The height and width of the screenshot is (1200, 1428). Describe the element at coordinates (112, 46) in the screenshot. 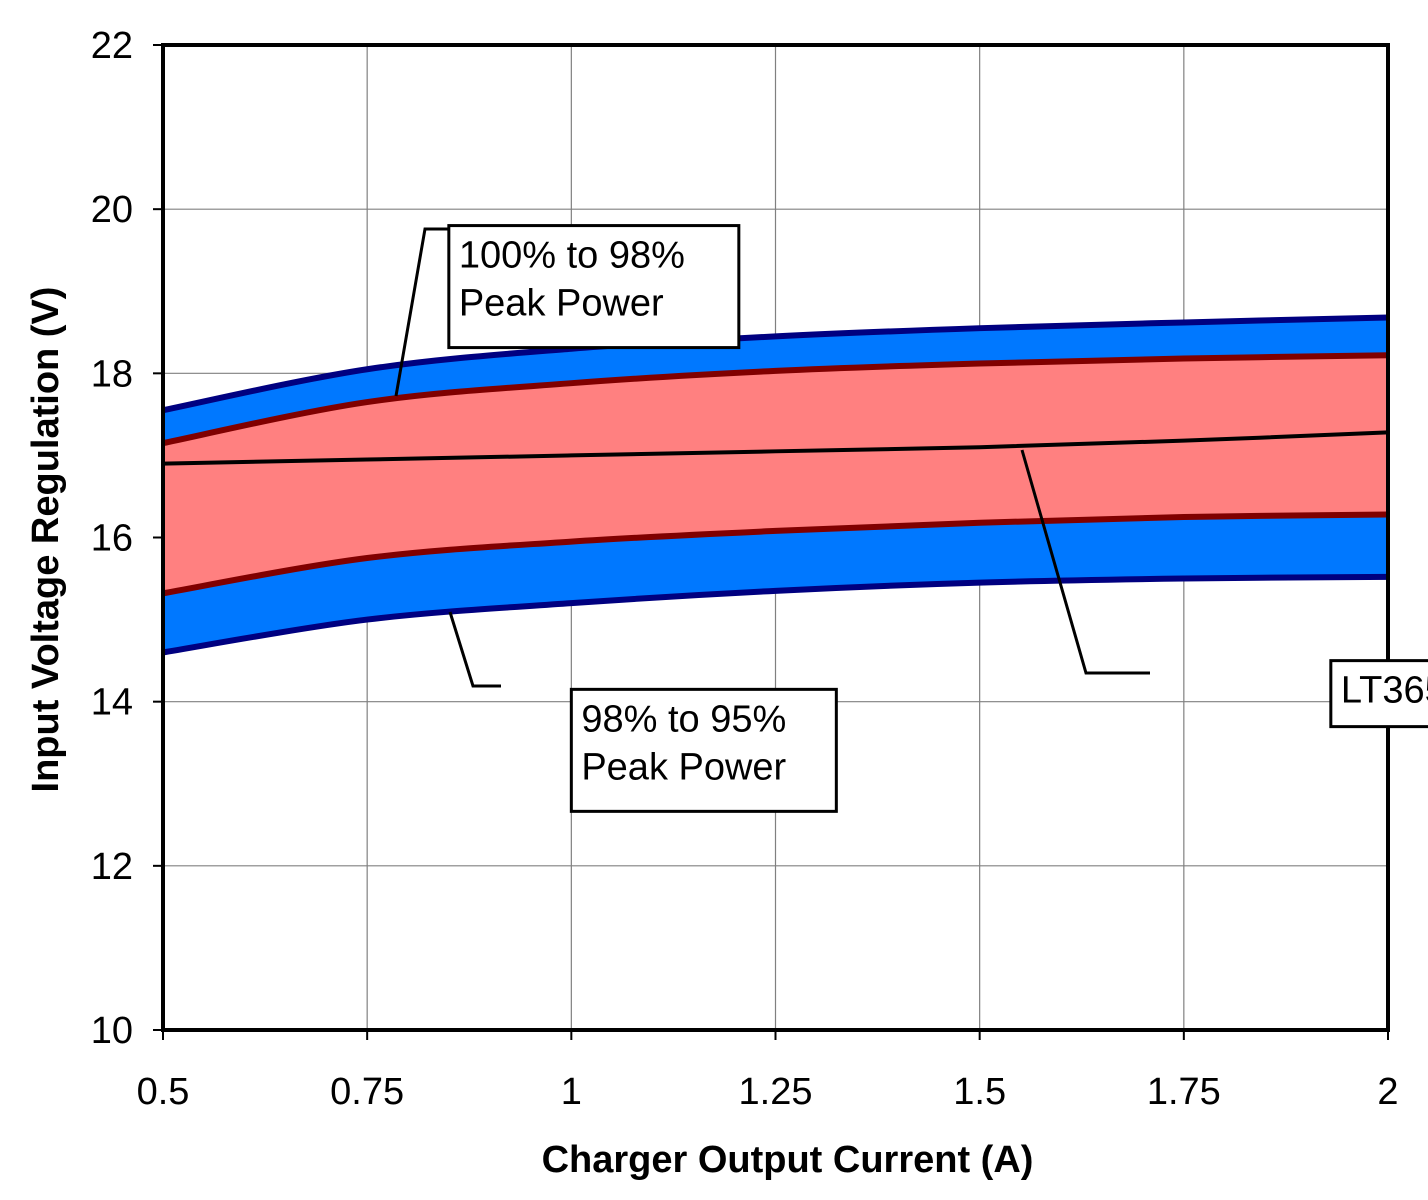

I see `y-tick-label: 22` at that location.